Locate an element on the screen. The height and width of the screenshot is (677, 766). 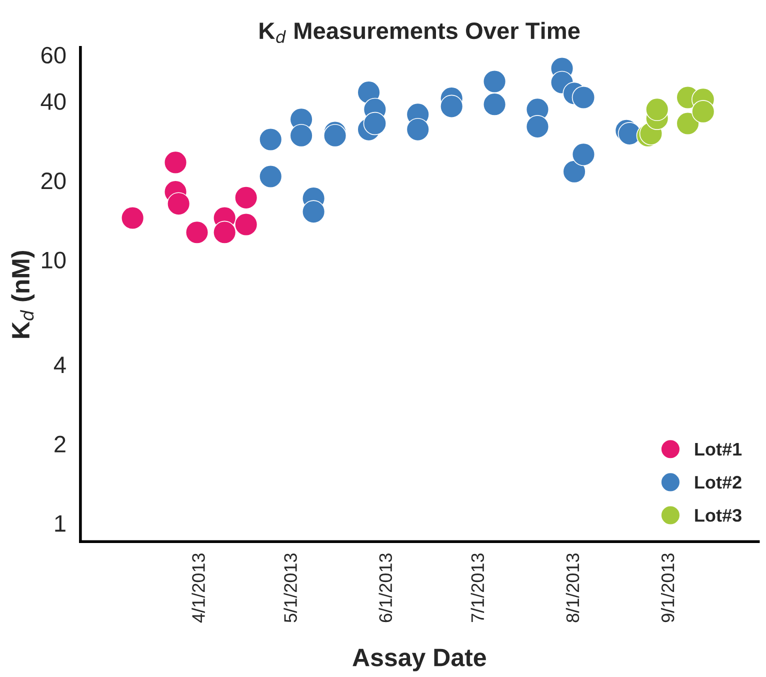
y-tick-label: 20 is located at coordinates (53, 181).